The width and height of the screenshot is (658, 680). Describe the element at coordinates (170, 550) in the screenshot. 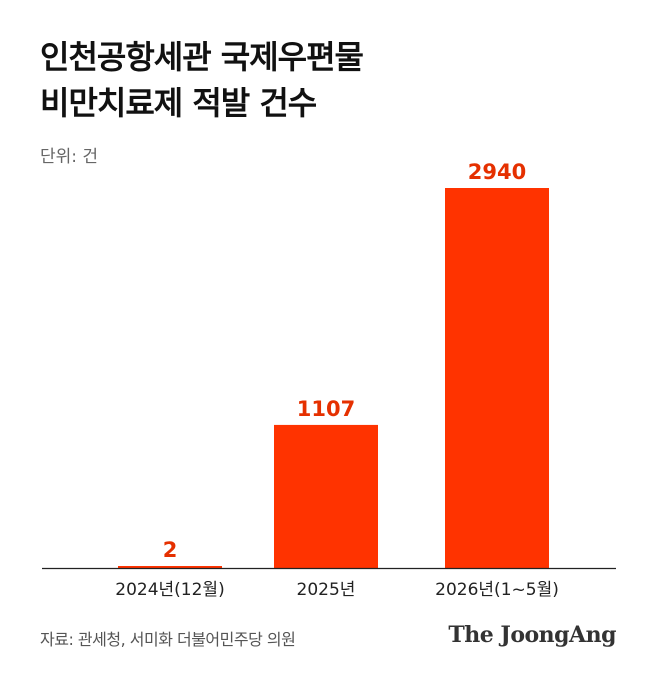

I see `data-label-0: 2` at that location.